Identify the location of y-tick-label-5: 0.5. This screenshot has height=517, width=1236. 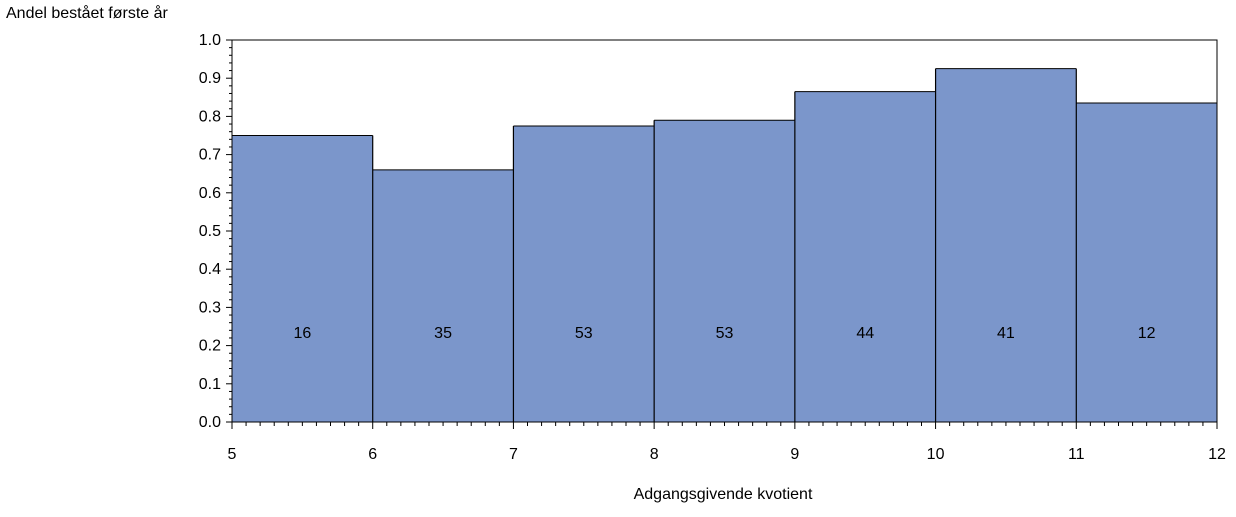
(210, 231).